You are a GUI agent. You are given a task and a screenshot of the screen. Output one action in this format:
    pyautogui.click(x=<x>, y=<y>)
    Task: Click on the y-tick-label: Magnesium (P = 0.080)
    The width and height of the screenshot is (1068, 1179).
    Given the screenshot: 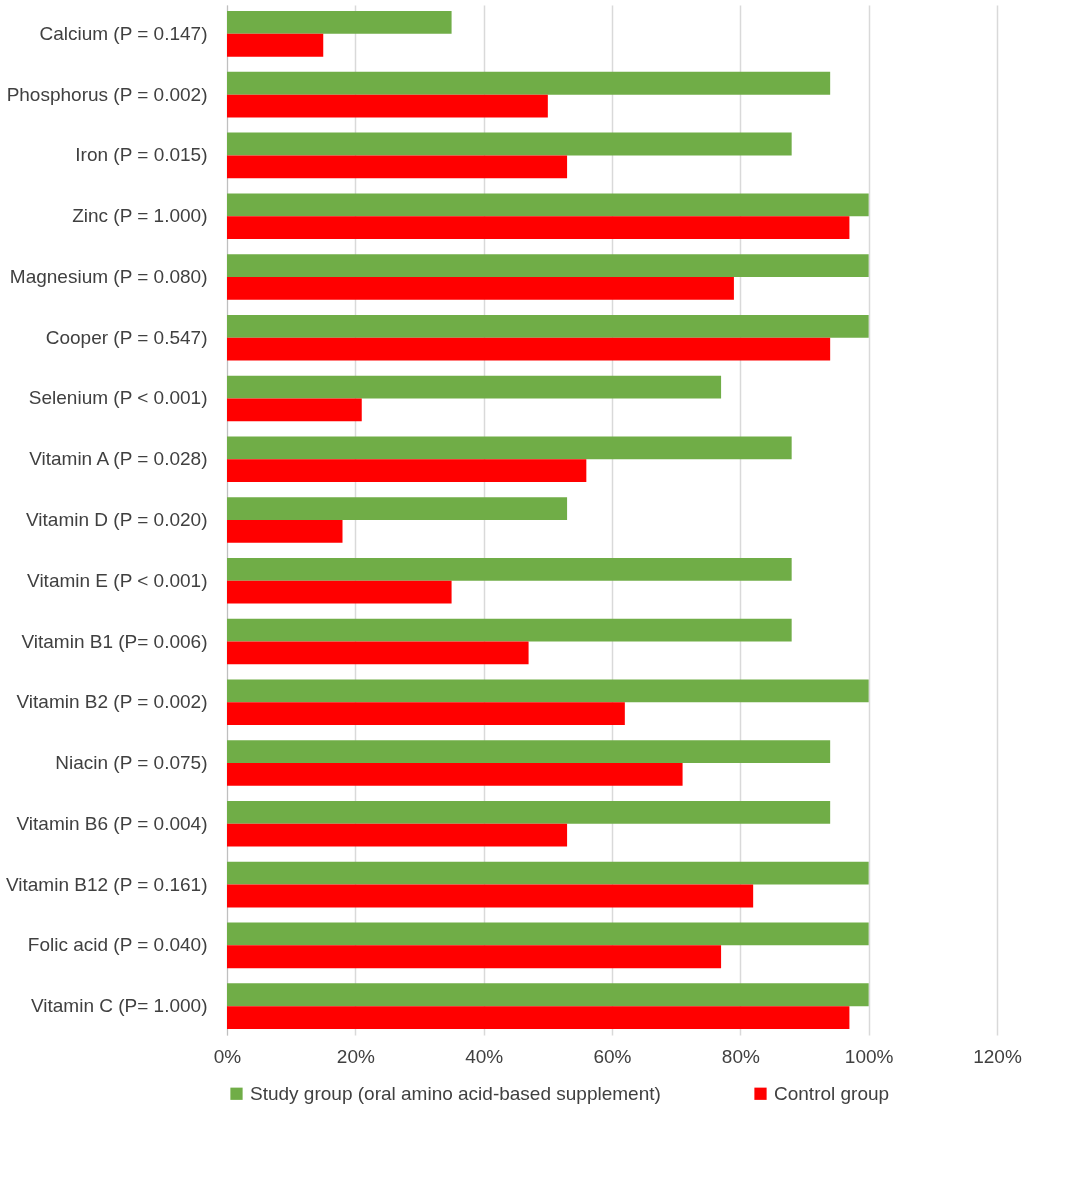 What is the action you would take?
    pyautogui.click(x=108, y=276)
    